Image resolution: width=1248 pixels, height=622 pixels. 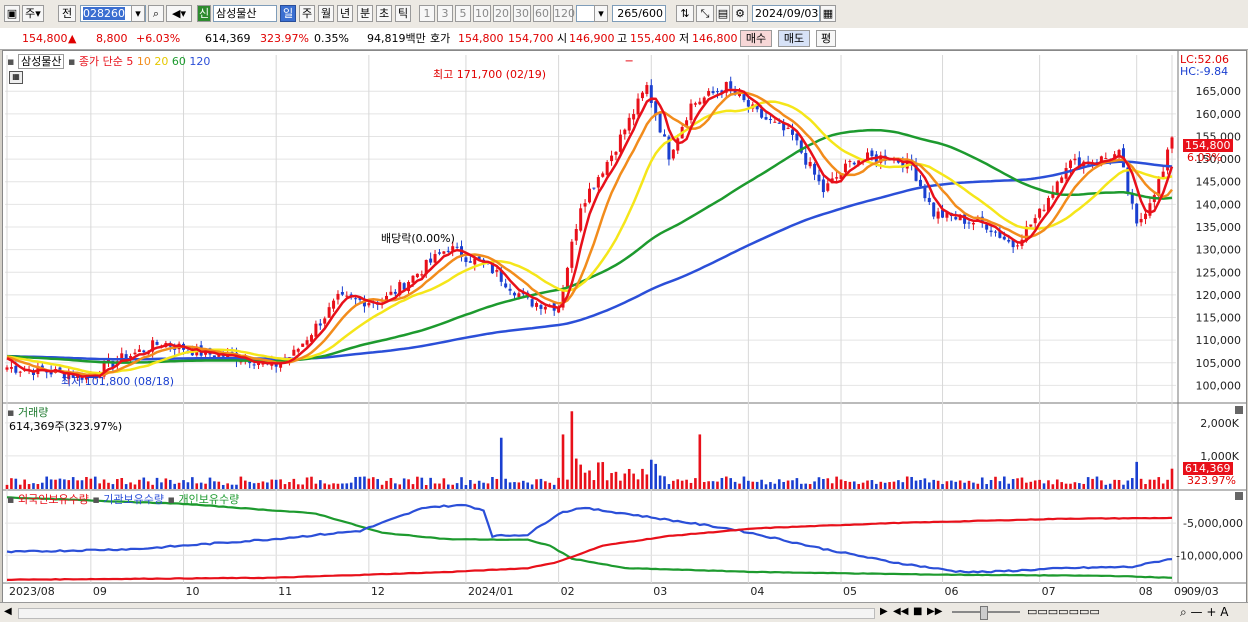 What do you see at coordinates (1204, 612) in the screenshot?
I see `zoom-icon: ⌕ — + A` at bounding box center [1204, 612].